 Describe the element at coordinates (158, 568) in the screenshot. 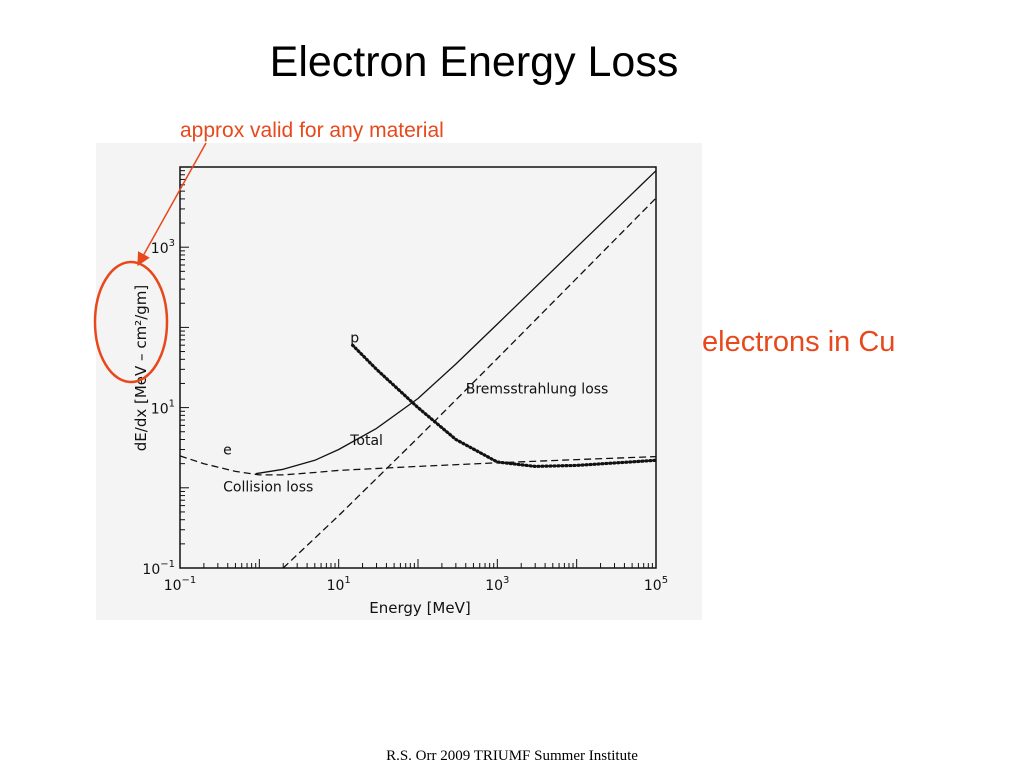

I see `y-tick-label: 10⁻¹` at that location.